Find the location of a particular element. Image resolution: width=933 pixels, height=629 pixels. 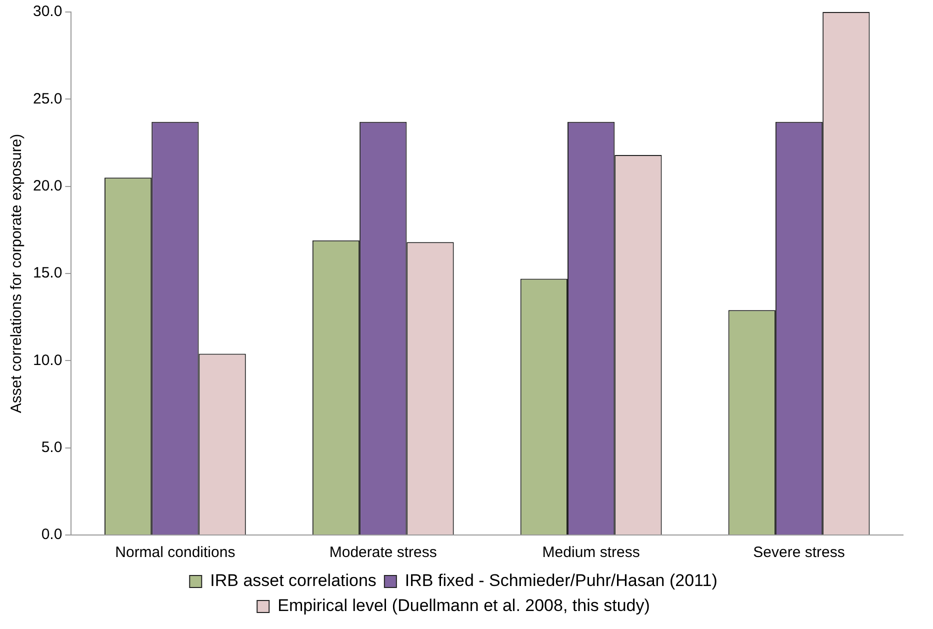

y-tick-label: 0.0 is located at coordinates (51, 535).